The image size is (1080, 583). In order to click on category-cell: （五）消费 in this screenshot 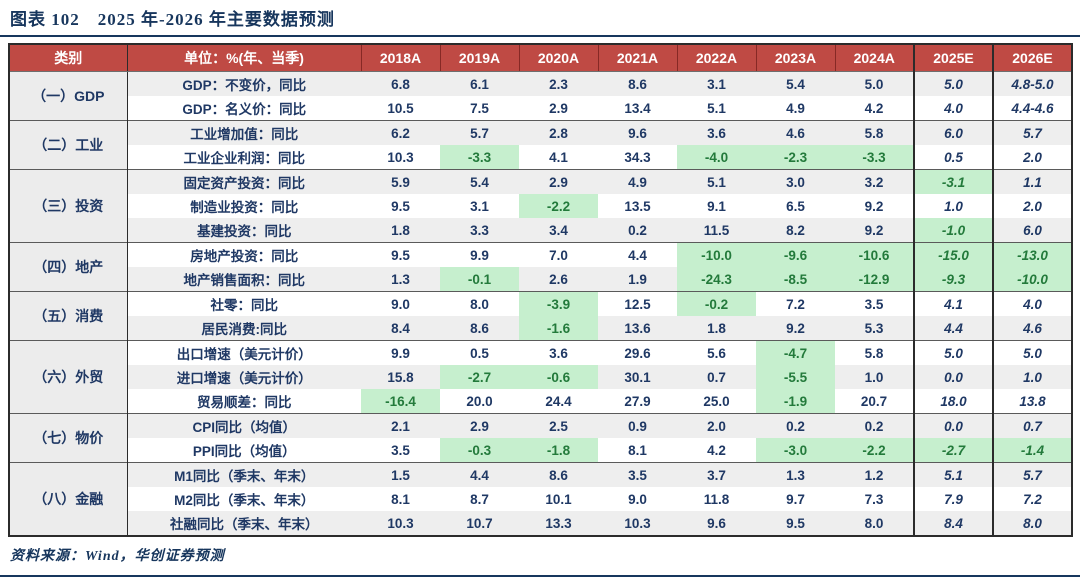, I will do `click(68, 316)`.